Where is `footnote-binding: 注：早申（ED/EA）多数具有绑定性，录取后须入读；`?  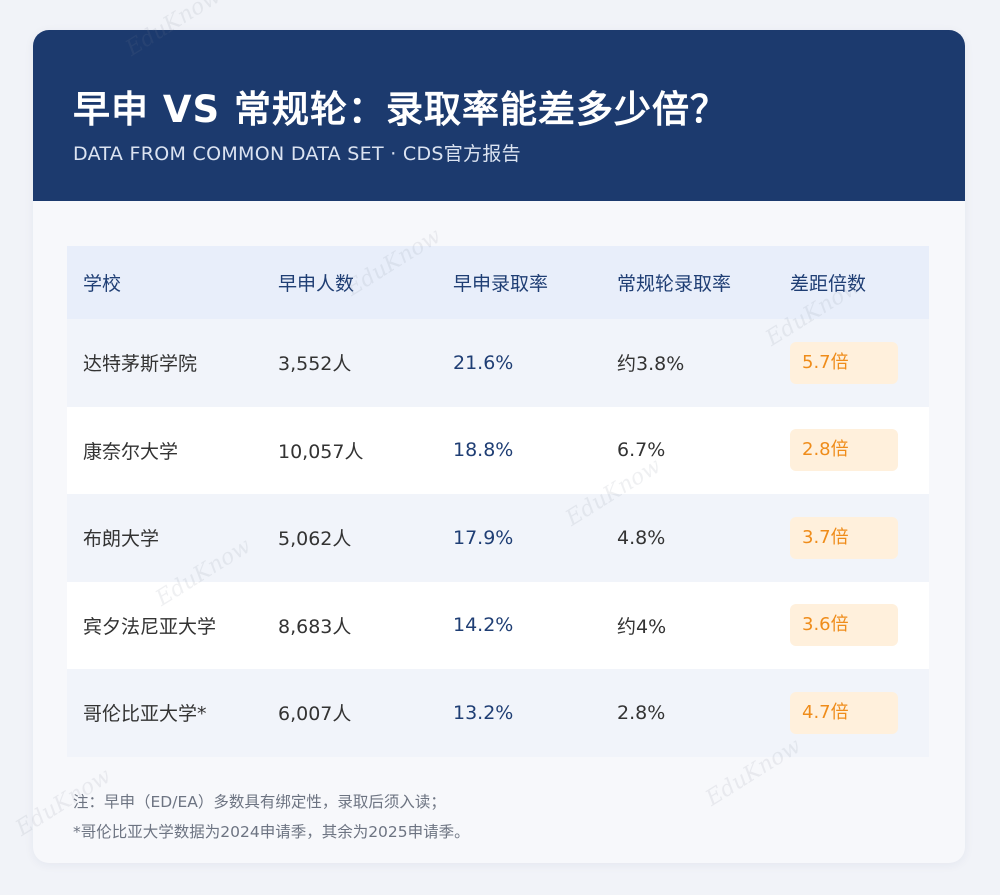 footnote-binding: 注：早申（ED/EA）多数具有绑定性，录取后须入读； is located at coordinates (259, 802).